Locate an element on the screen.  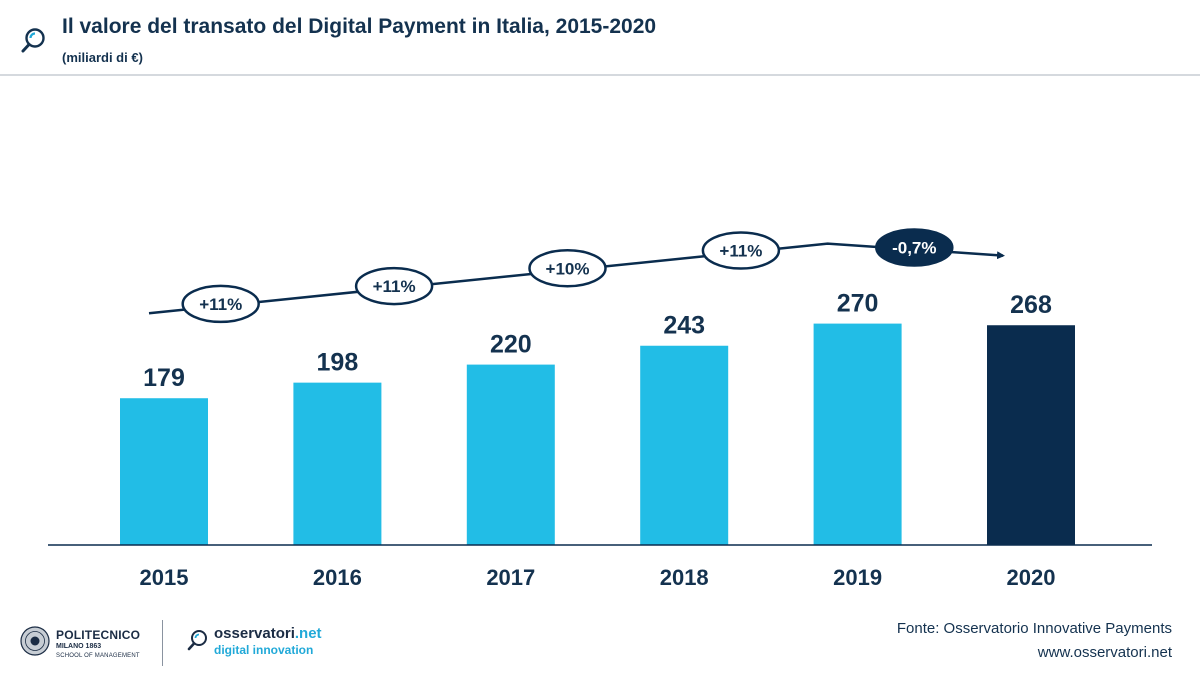
bar-2018 is located at coordinates (684, 445).